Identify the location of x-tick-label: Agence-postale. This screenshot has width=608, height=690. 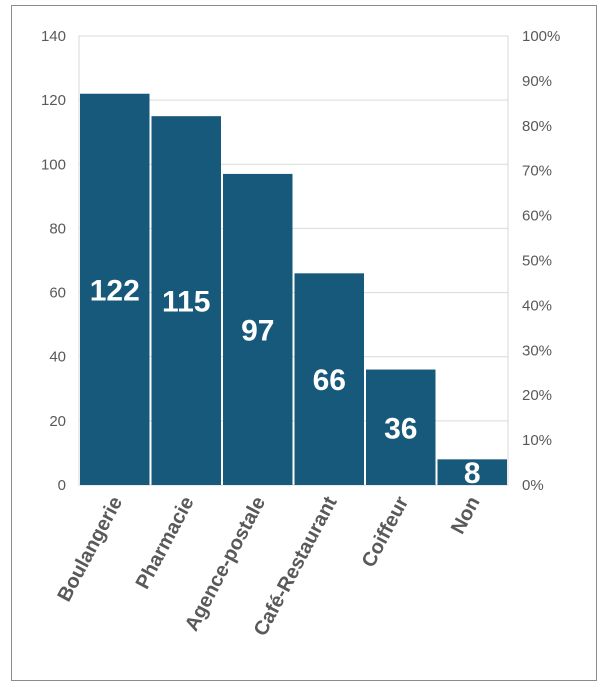
(225, 564).